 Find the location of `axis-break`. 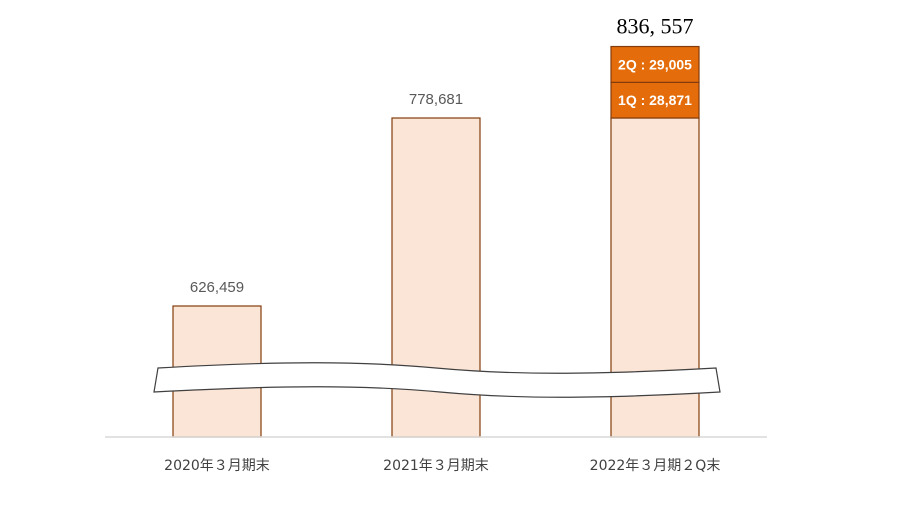

axis-break is located at coordinates (437, 380).